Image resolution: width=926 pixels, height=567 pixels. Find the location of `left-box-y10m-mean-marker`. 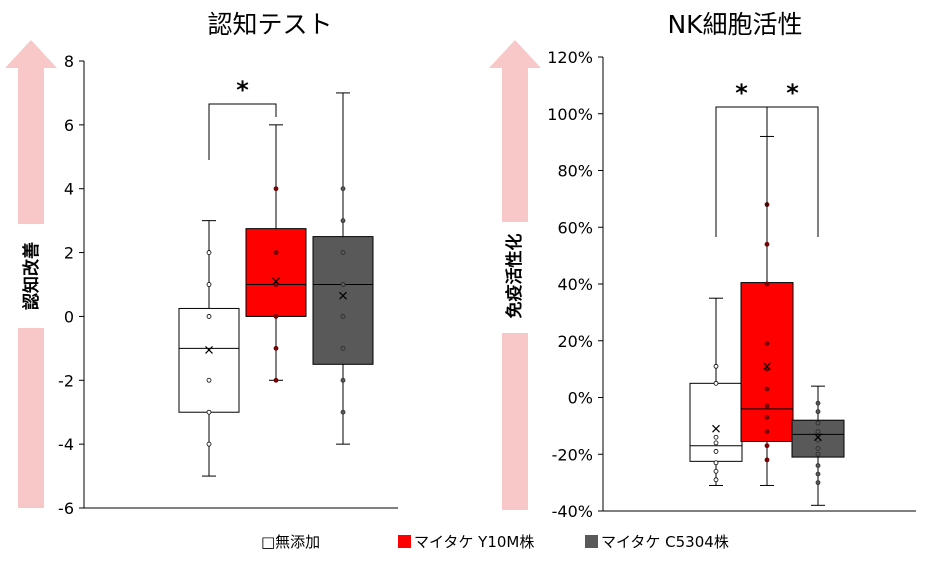

left-box-y10m-mean-marker is located at coordinates (276, 281).